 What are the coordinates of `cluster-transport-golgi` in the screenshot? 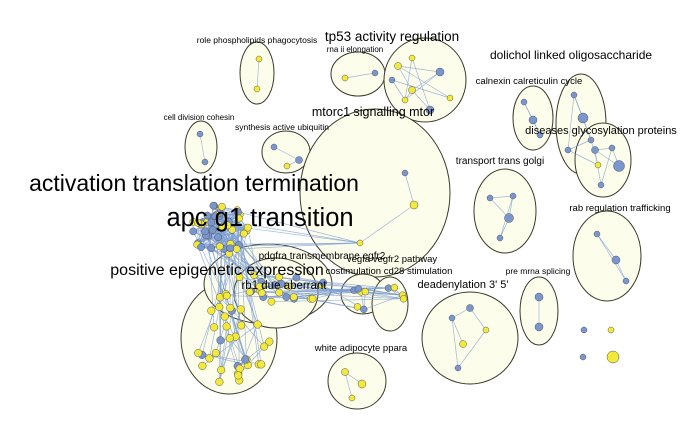 It's located at (505, 211).